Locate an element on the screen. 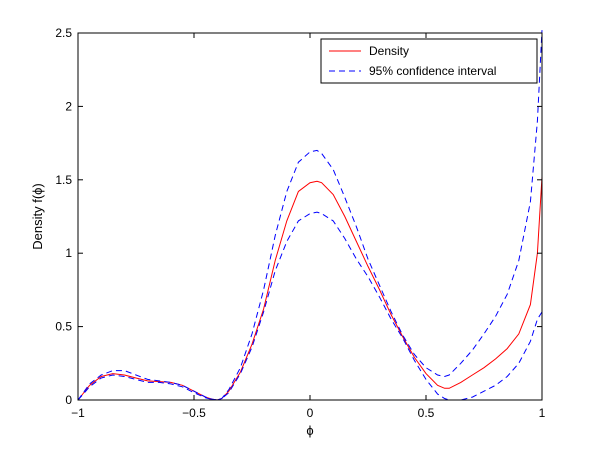 This screenshot has width=599, height=451. x-tick-label: 0 is located at coordinates (310, 413).